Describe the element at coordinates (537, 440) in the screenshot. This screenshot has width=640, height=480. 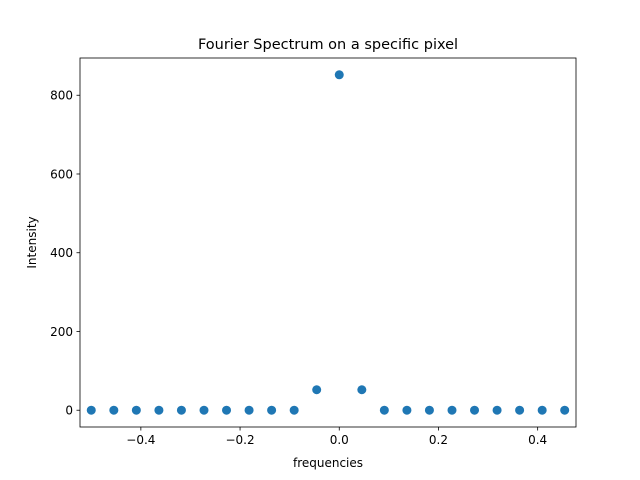
I see `x-tick-label: 0.4` at that location.